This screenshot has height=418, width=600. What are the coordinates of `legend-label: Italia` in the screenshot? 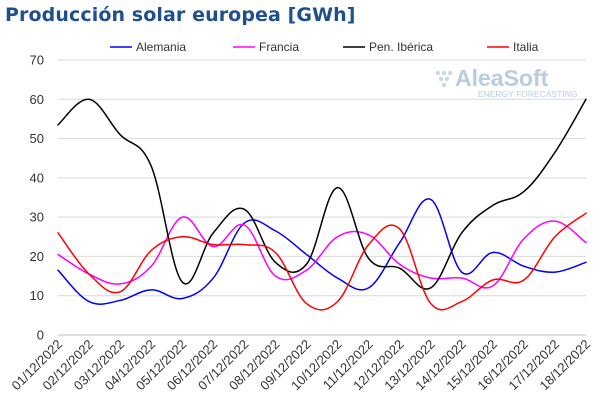 It's located at (526, 47).